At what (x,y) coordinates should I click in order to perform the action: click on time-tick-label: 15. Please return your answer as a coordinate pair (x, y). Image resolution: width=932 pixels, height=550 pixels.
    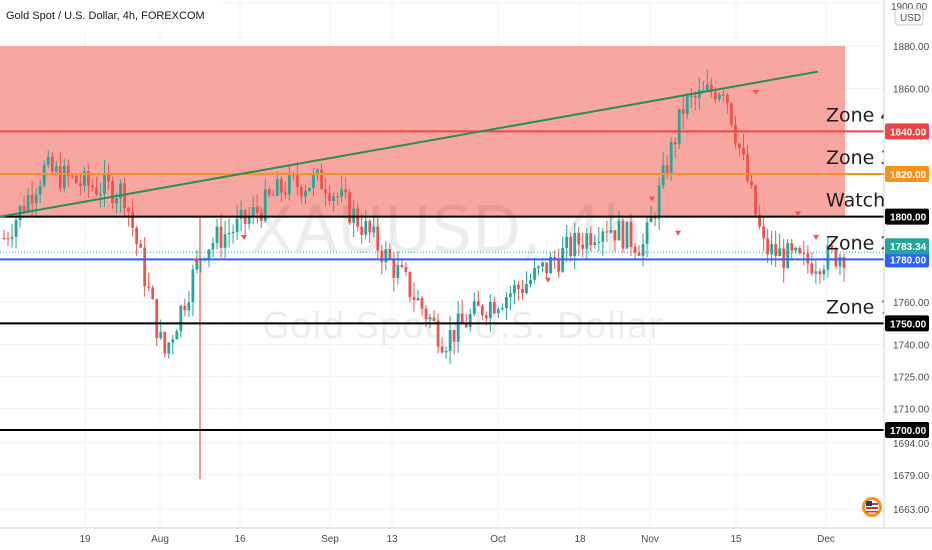
    Looking at the image, I should click on (736, 539).